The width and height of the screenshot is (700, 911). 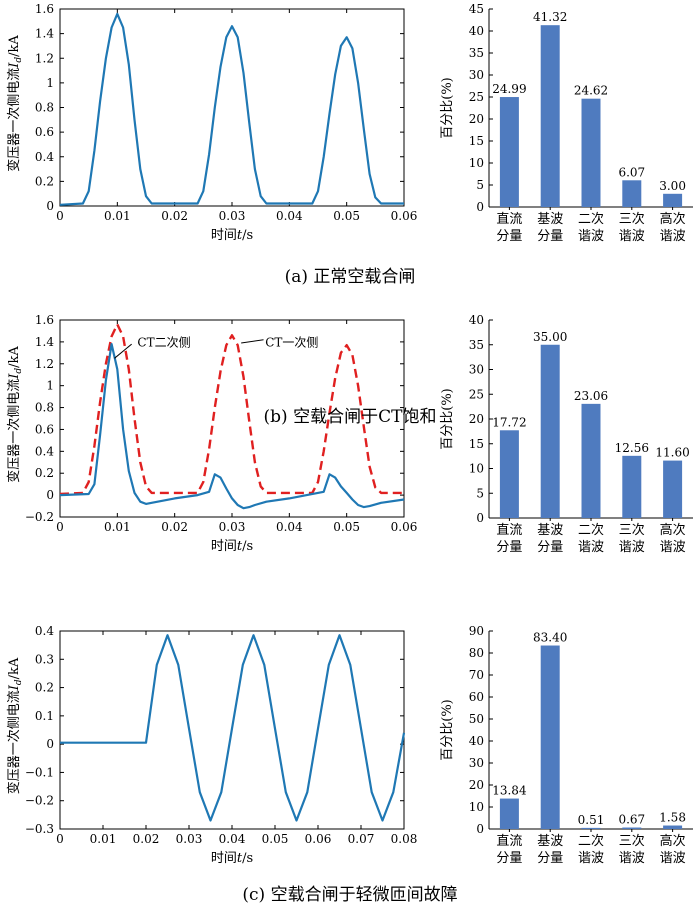 What do you see at coordinates (509, 791) in the screenshot?
I see `bar-value-label: 13.84` at bounding box center [509, 791].